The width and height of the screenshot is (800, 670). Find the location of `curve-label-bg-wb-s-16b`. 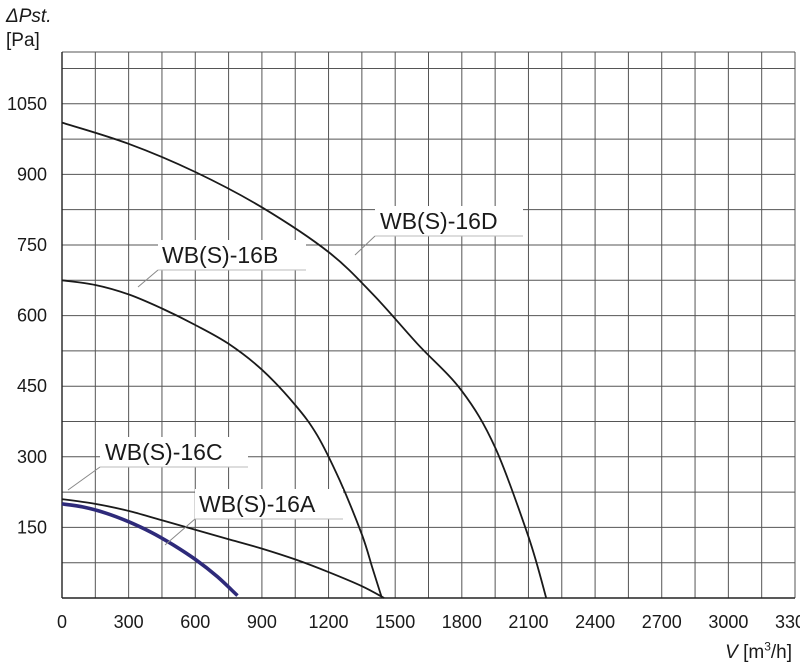

curve-label-bg-wb-s-16b is located at coordinates (232, 255).